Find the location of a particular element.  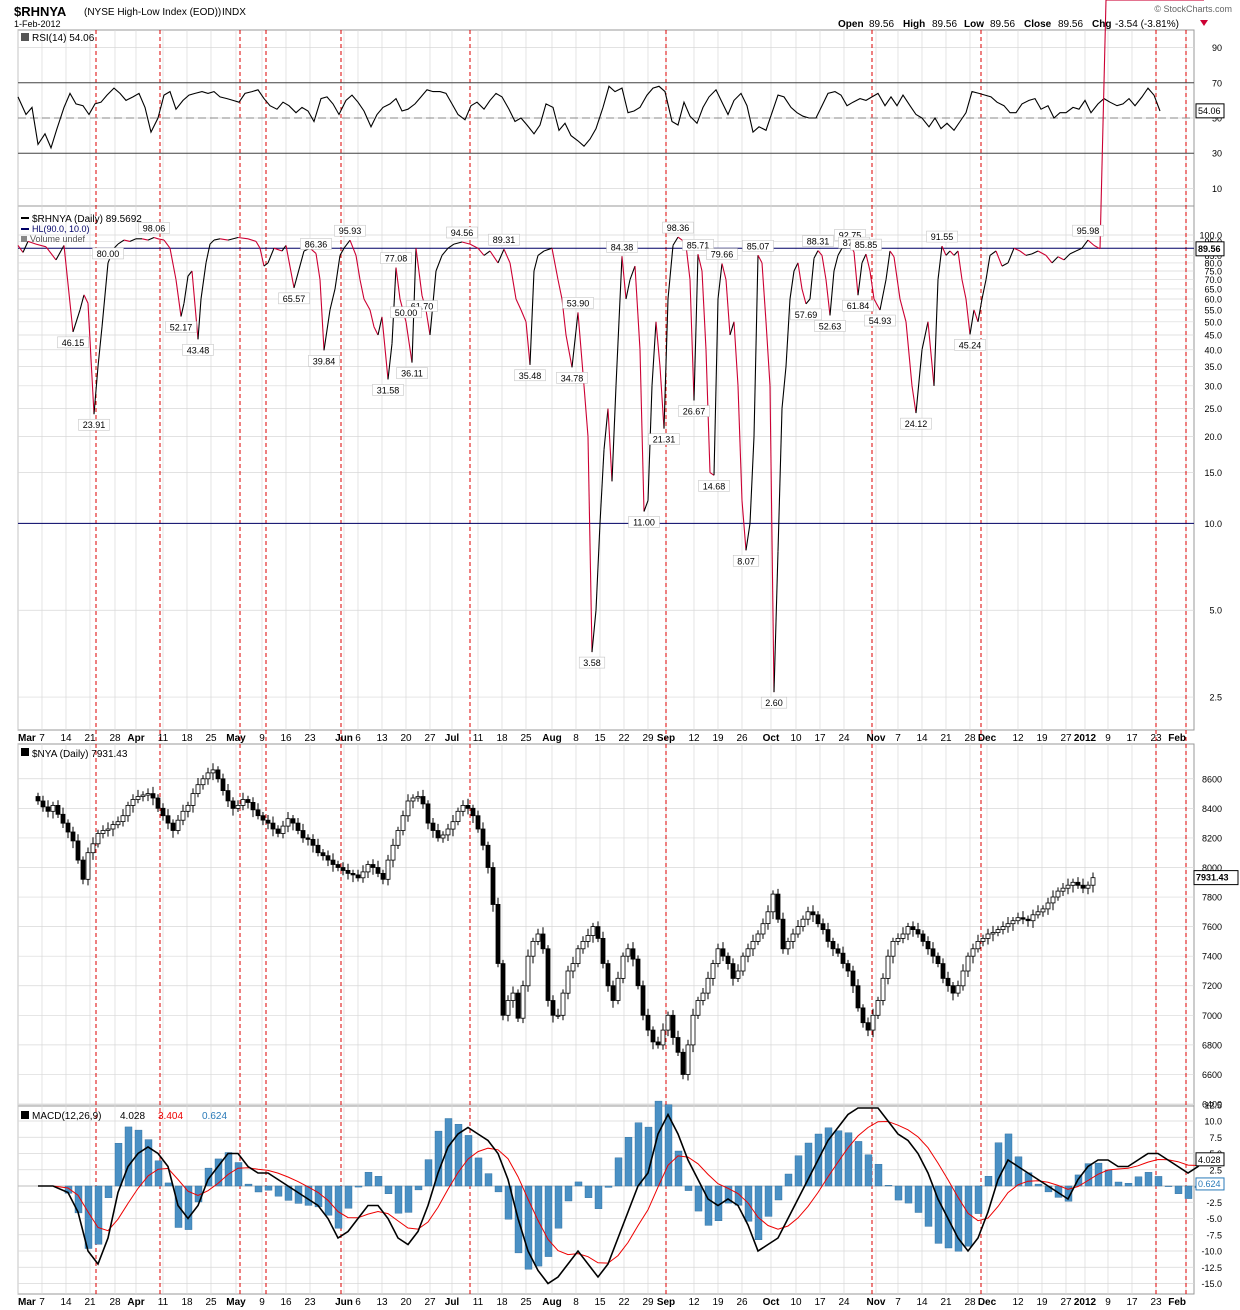

rsi-legend: RSI(14) 54.06 is located at coordinates (58, 38).